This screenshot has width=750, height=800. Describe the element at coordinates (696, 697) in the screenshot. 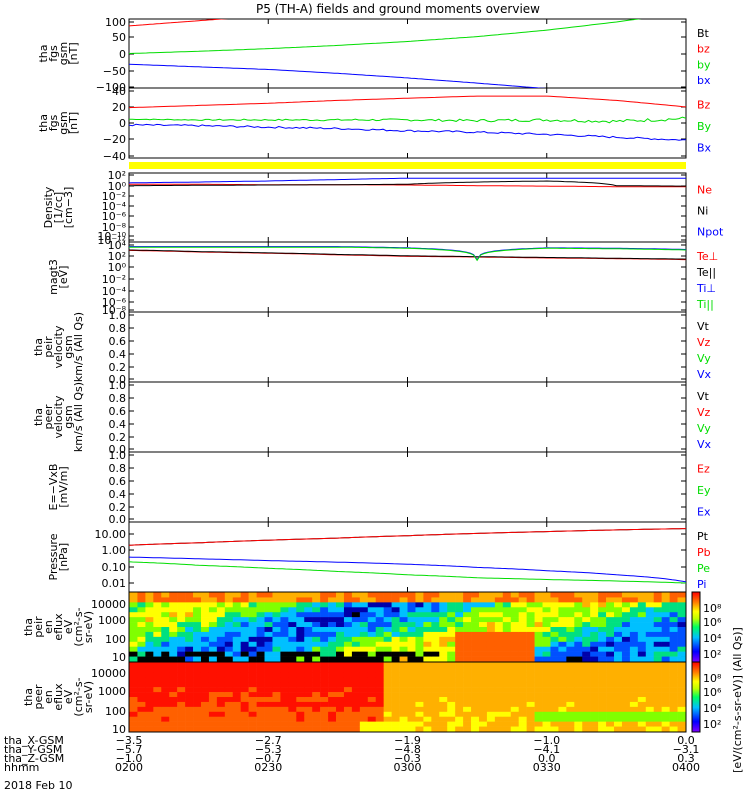

I see `colorbar` at that location.